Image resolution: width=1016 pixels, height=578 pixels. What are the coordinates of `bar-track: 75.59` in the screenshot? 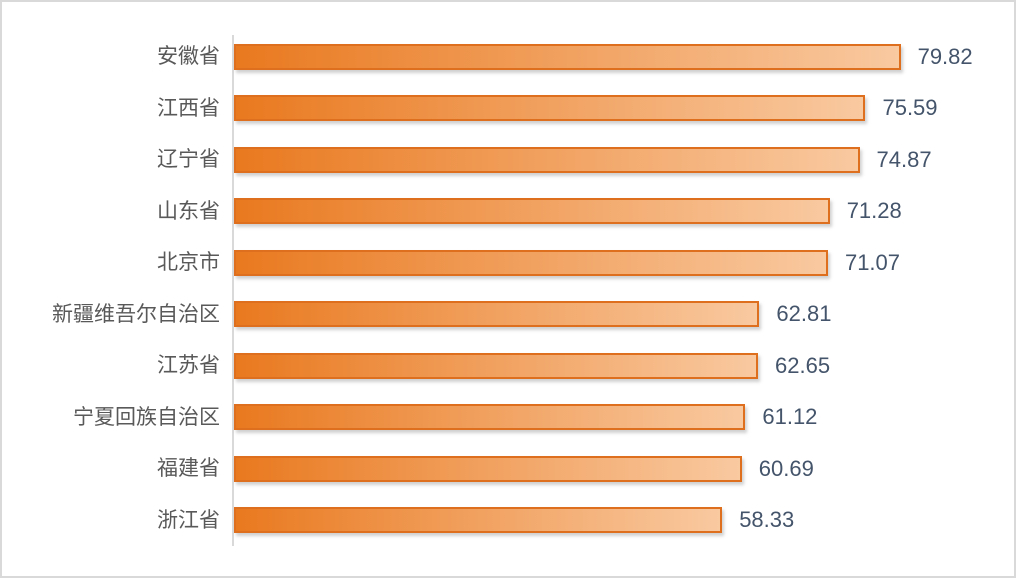 It's located at (624, 109).